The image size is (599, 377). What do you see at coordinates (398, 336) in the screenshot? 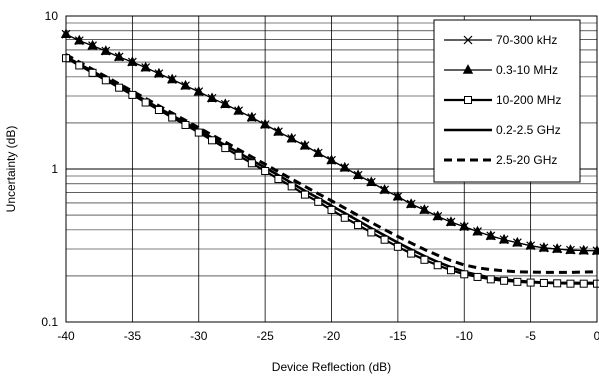
I see `x-tick-label: -15` at bounding box center [398, 336].